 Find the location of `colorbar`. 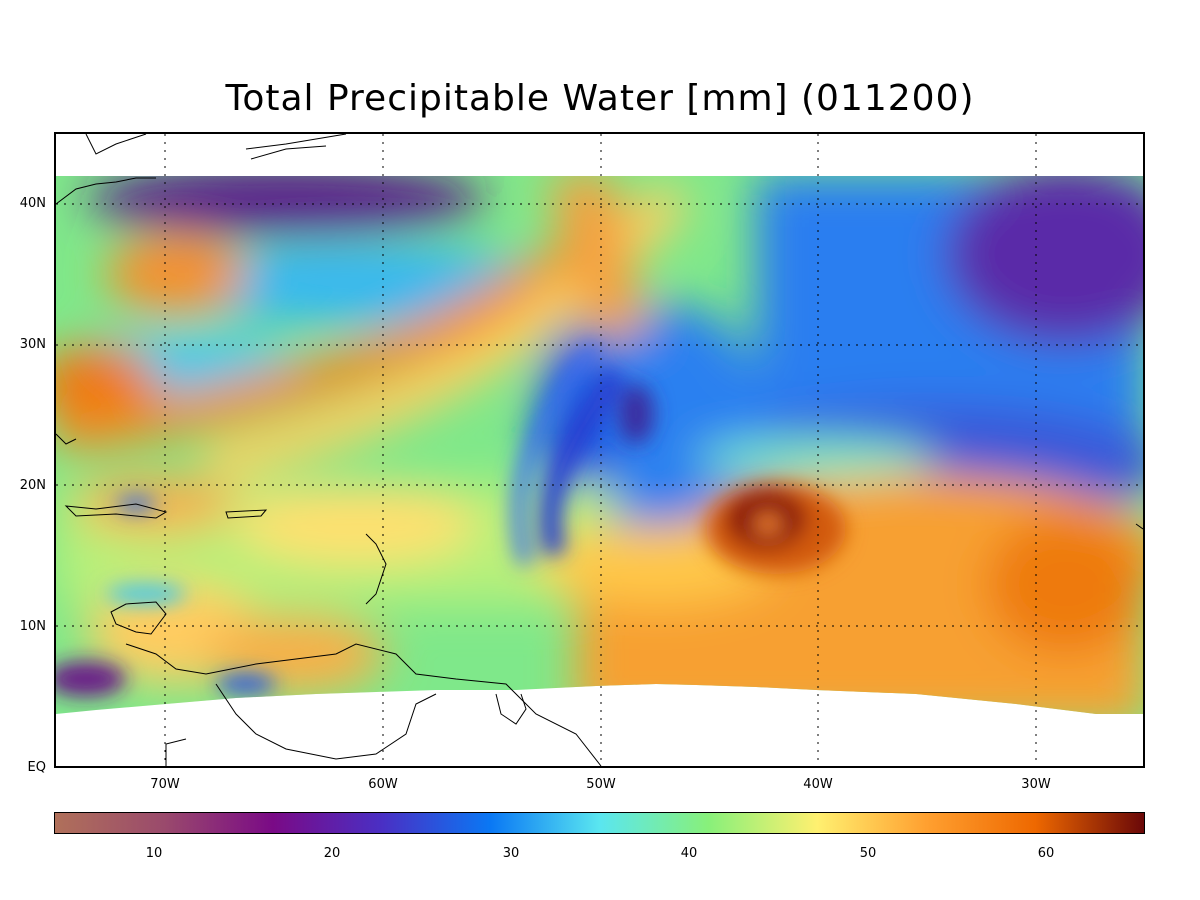

colorbar is located at coordinates (599, 823).